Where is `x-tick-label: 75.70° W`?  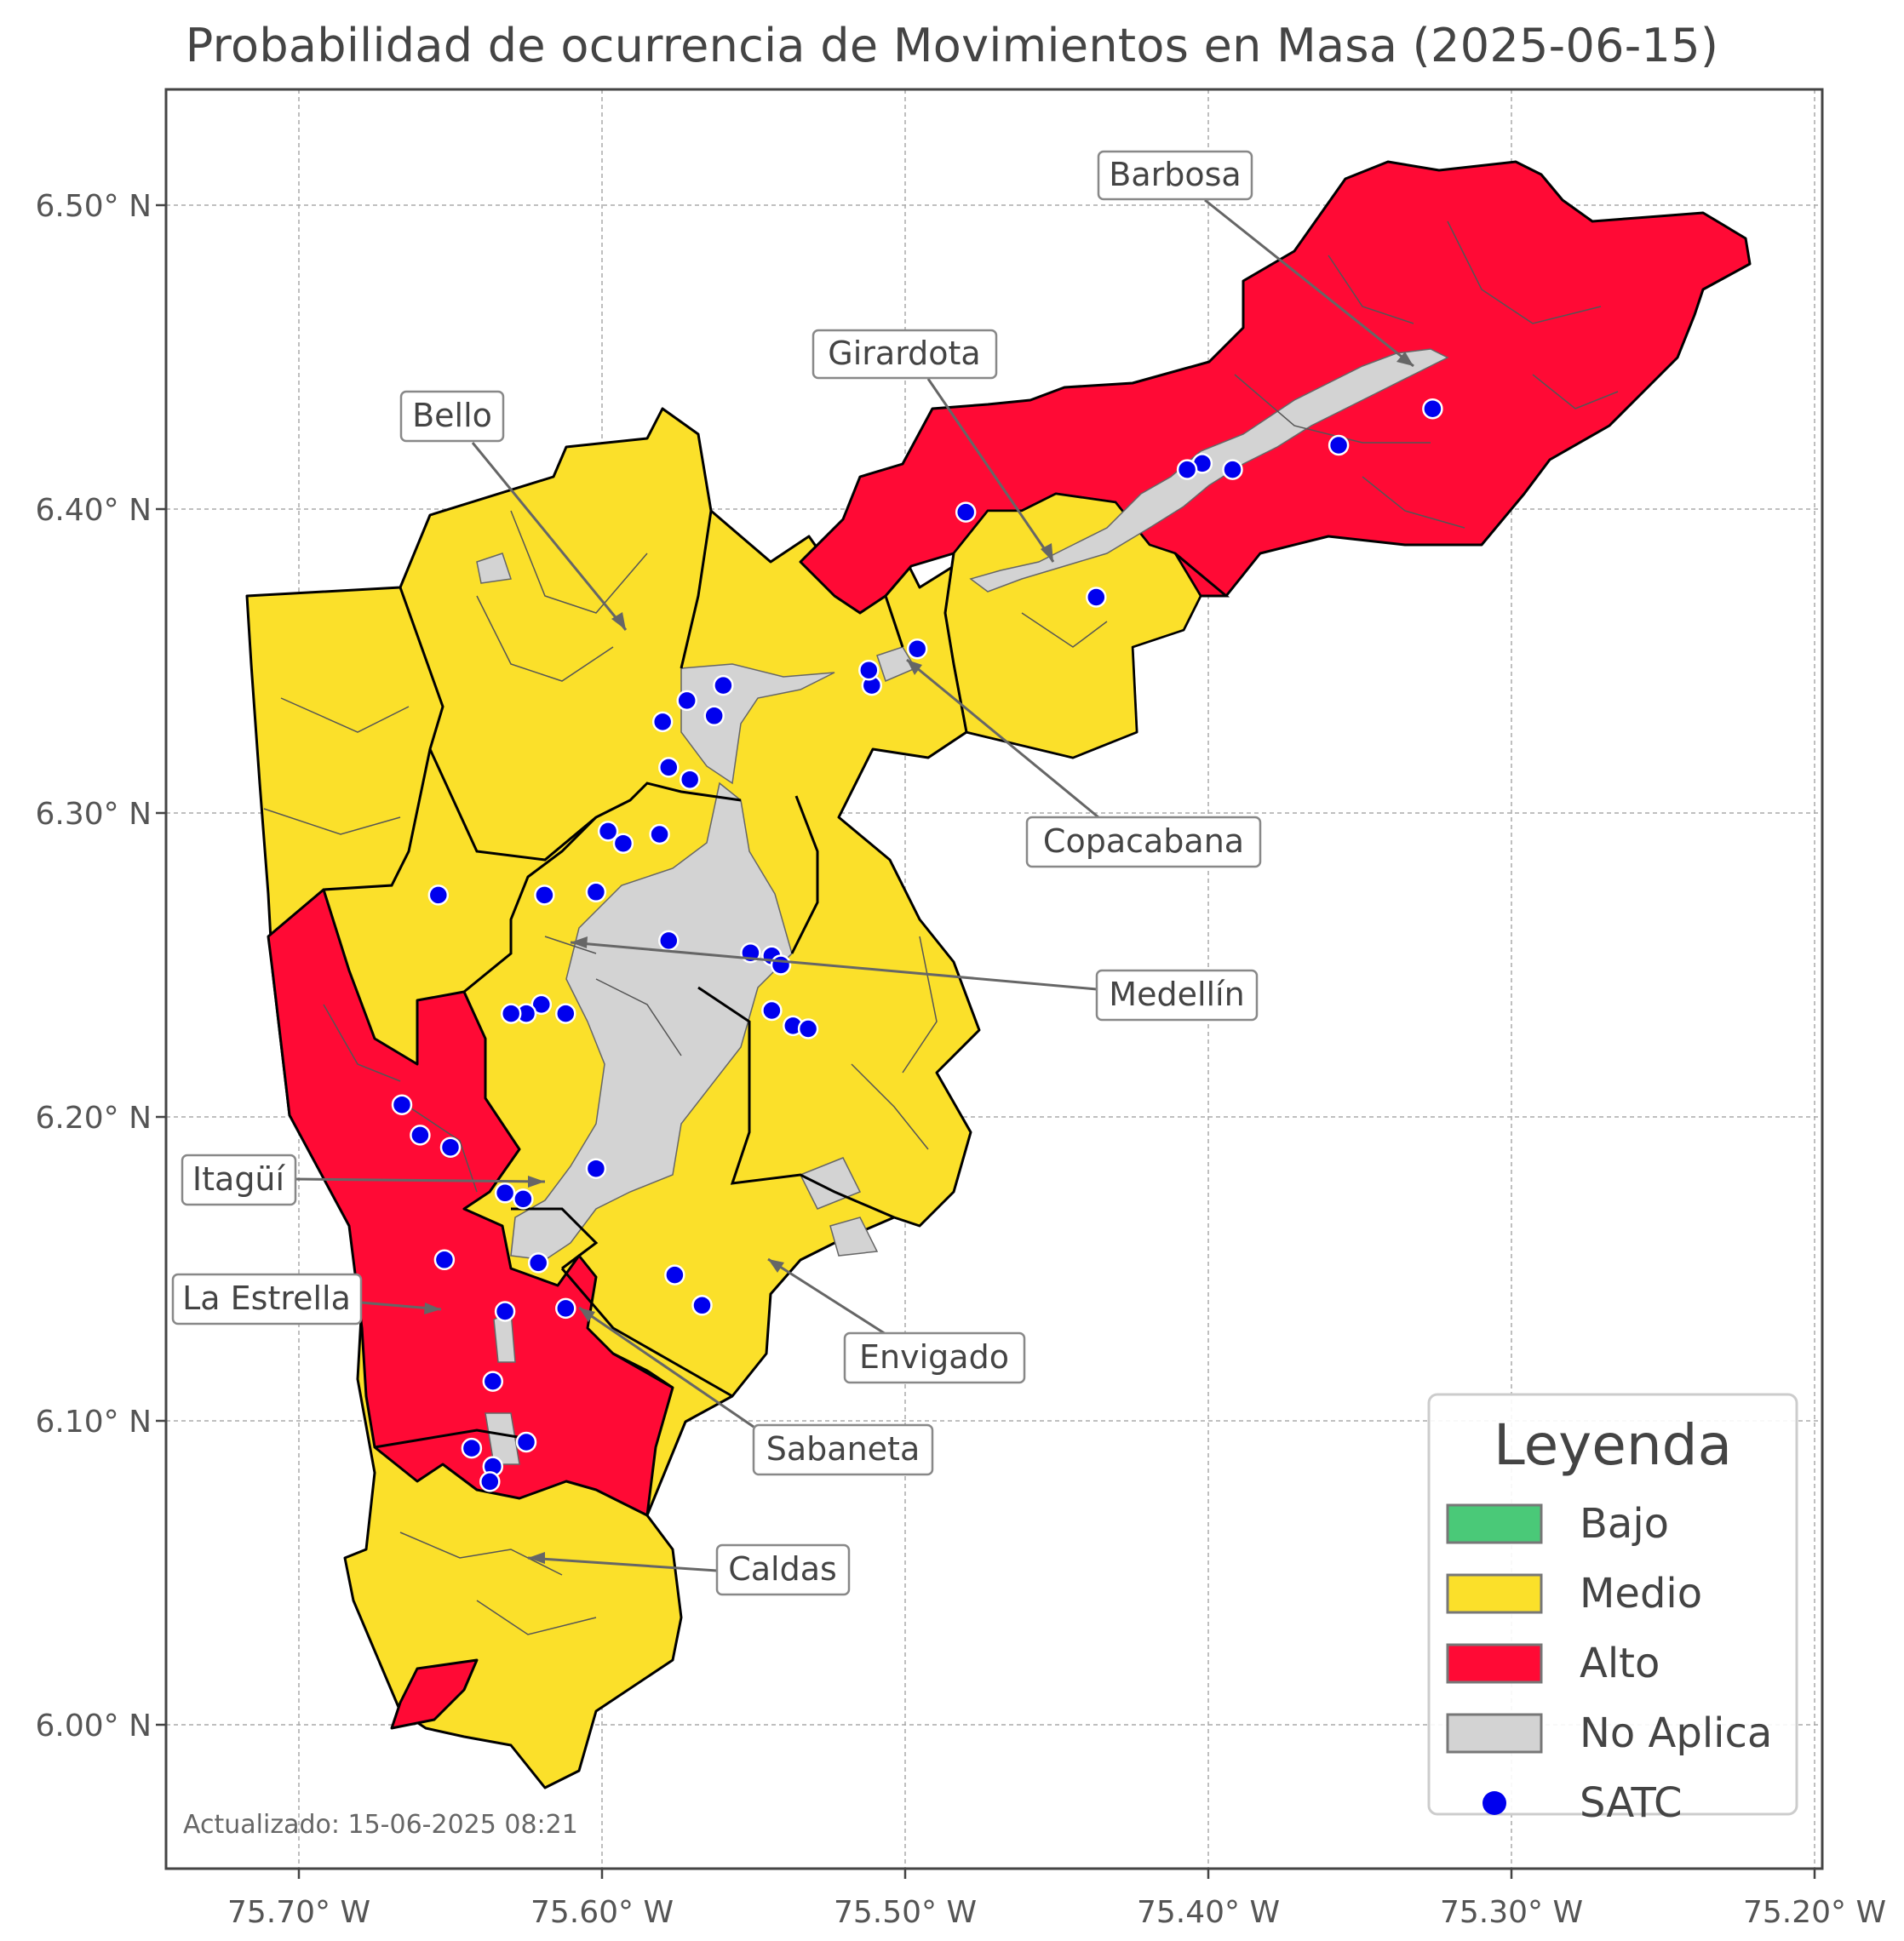 x-tick-label: 75.70° W is located at coordinates (298, 1912).